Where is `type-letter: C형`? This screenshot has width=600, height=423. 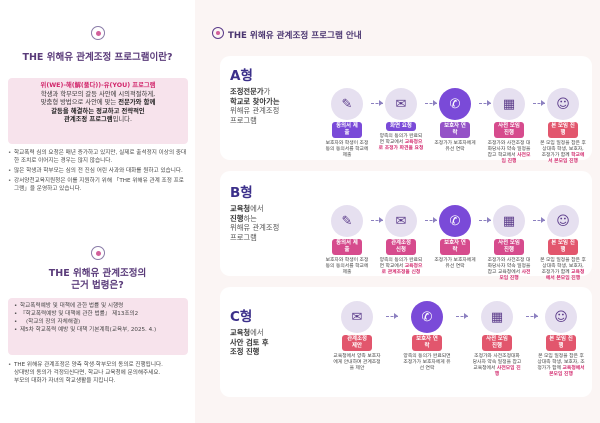 type-letter: C형 is located at coordinates (241, 317).